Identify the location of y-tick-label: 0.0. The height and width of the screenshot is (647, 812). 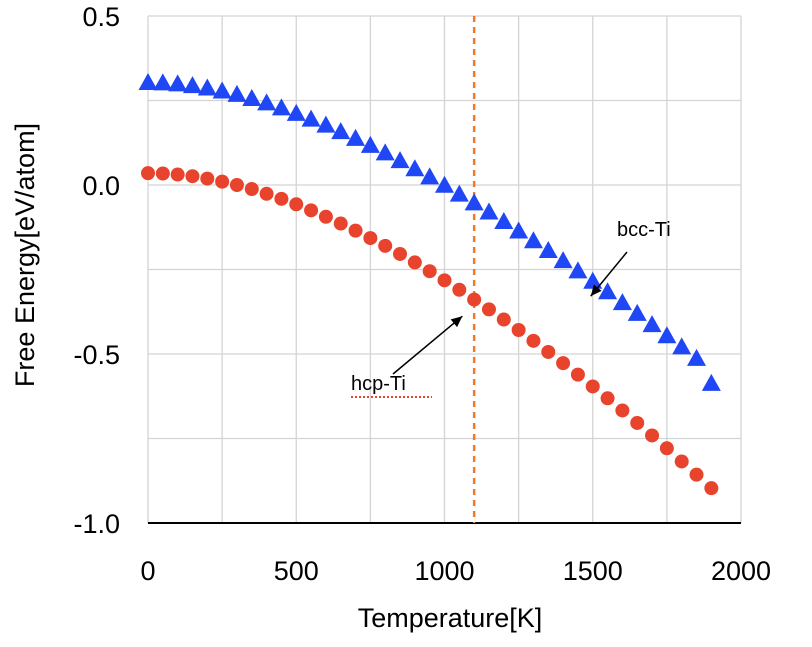
(101, 186).